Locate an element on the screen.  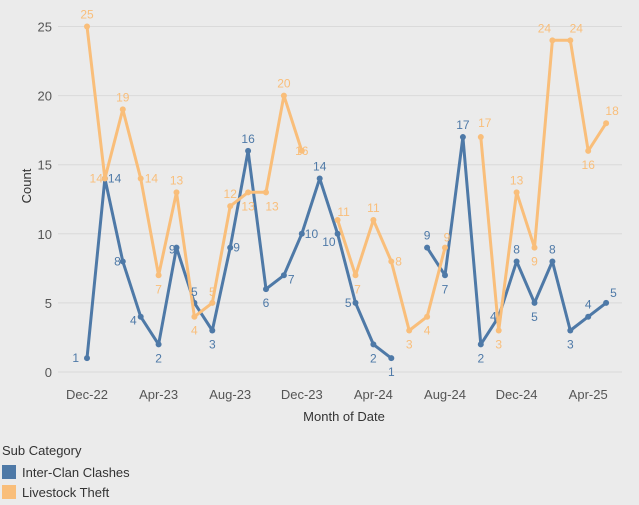
legend-swatch-livestock-theft is located at coordinates (9, 492).